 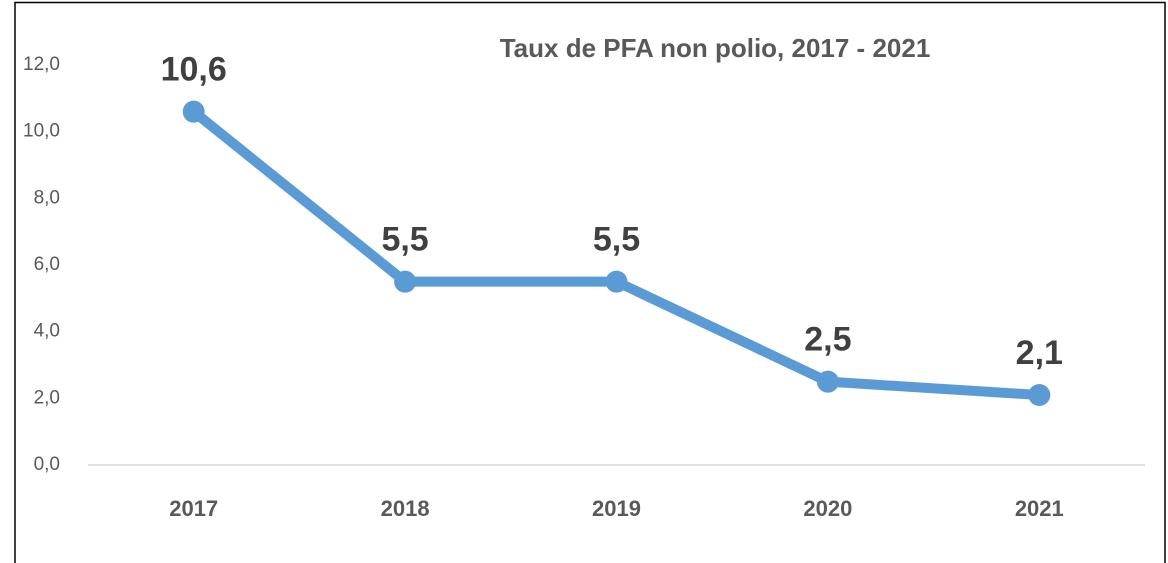 What do you see at coordinates (194, 70) in the screenshot?
I see `data-label: 10,6` at bounding box center [194, 70].